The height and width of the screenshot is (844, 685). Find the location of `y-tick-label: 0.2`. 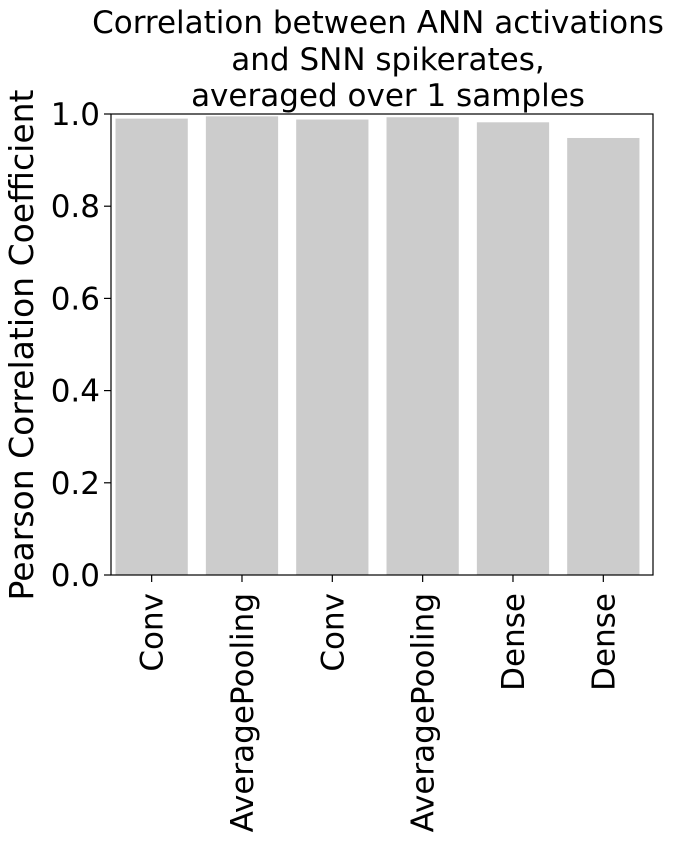

y-tick-label: 0.2 is located at coordinates (75, 484).